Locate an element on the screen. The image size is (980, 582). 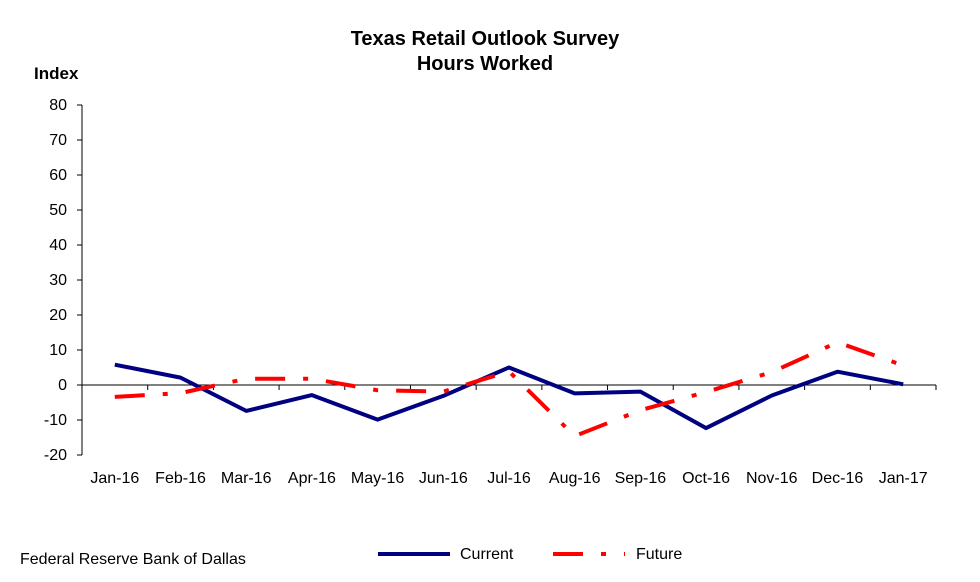
y-axis-label: Index is located at coordinates (56, 73).